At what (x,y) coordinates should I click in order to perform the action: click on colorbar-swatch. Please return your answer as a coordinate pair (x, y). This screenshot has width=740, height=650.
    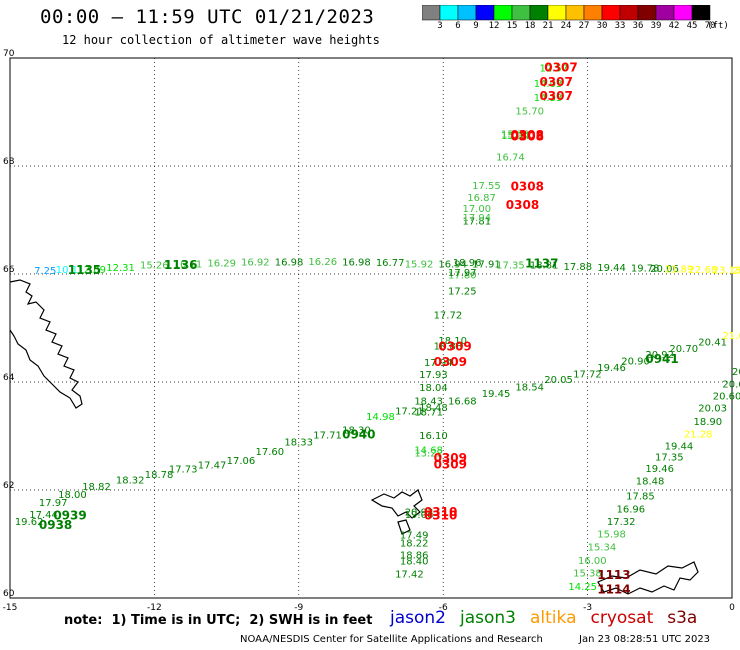
    Looking at the image, I should click on (701, 13).